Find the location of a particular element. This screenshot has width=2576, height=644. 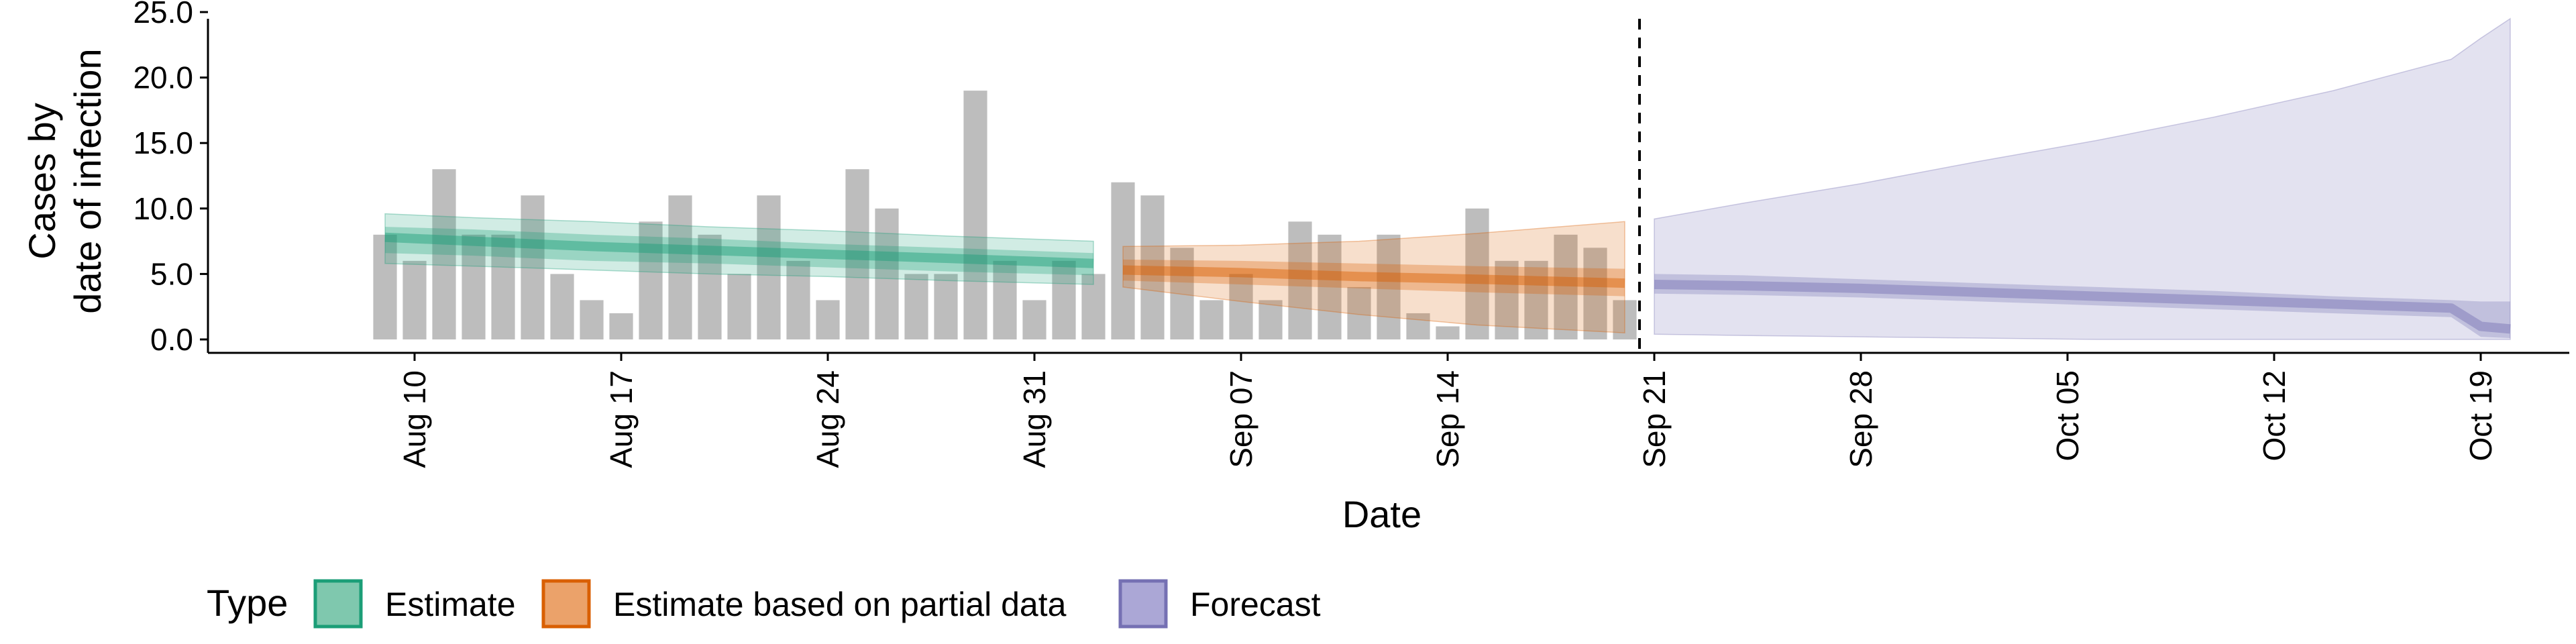

forecast-median-line is located at coordinates (2082, 307).